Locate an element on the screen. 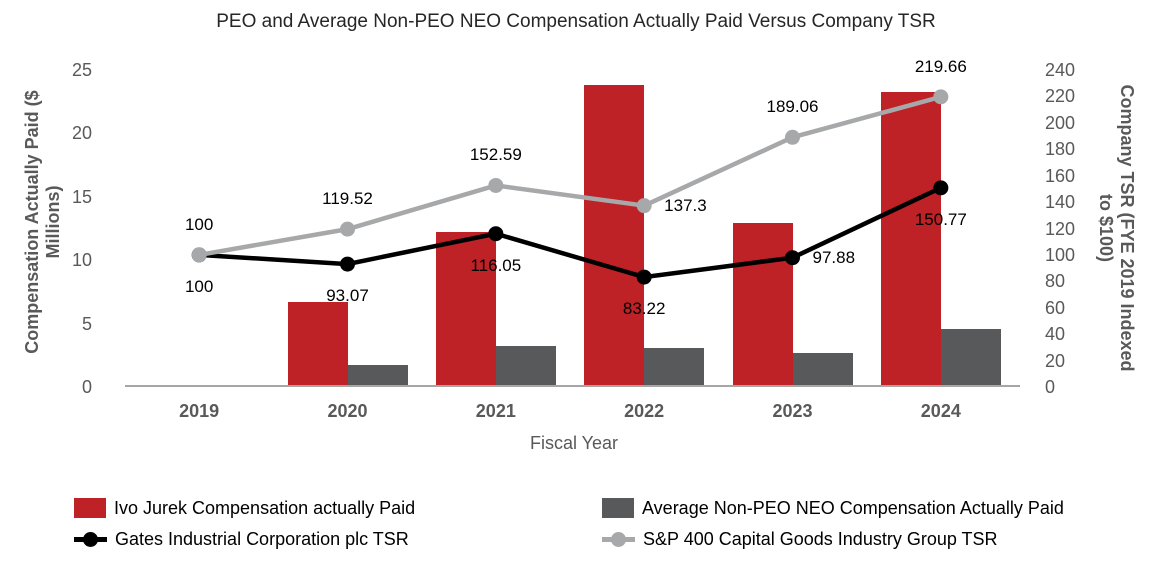 This screenshot has width=1152, height=576. data-point-3-2023 is located at coordinates (792, 137).